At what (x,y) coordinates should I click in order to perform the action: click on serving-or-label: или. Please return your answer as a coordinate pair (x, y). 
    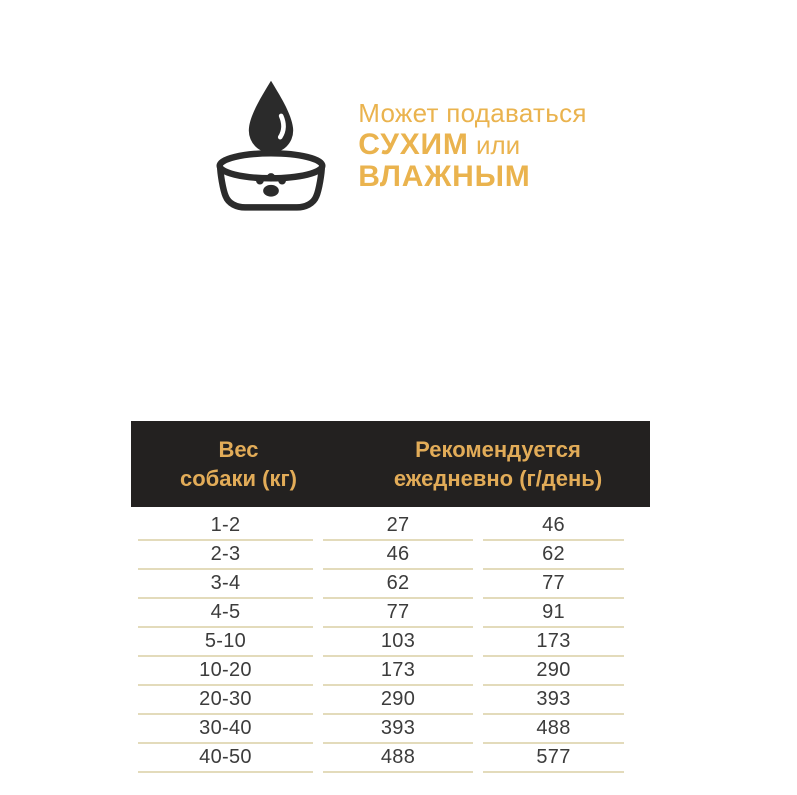
    Looking at the image, I should click on (498, 145).